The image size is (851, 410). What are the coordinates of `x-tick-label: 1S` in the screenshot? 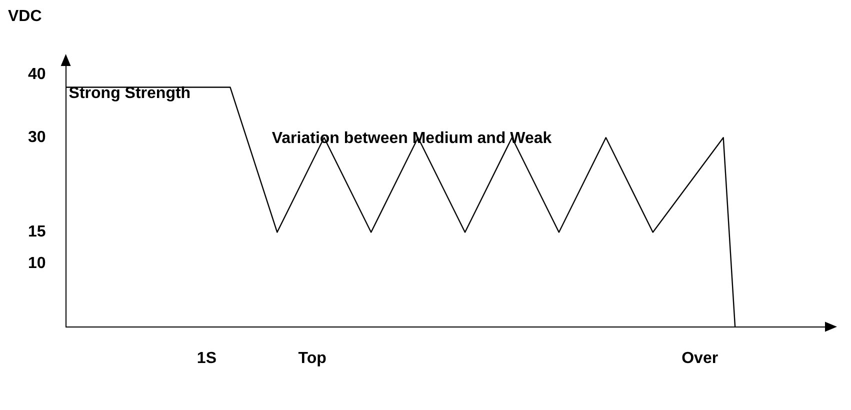 It's located at (206, 358).